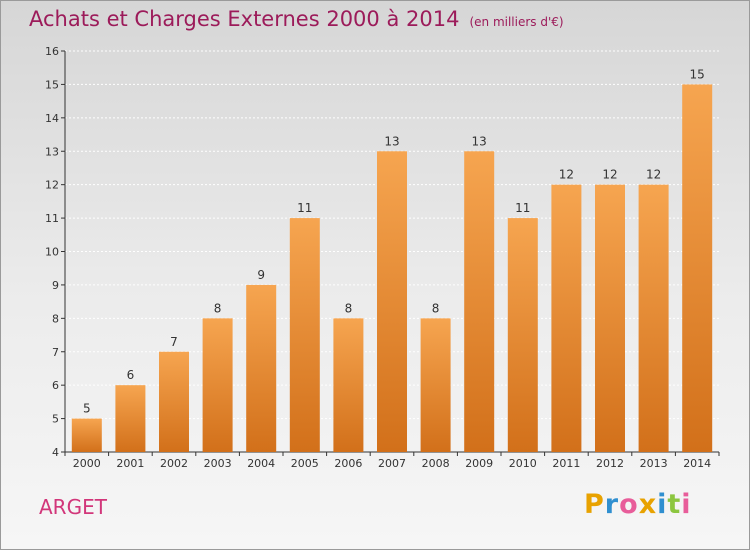 This screenshot has height=551, width=750. I want to click on logo-letter: P, so click(594, 504).